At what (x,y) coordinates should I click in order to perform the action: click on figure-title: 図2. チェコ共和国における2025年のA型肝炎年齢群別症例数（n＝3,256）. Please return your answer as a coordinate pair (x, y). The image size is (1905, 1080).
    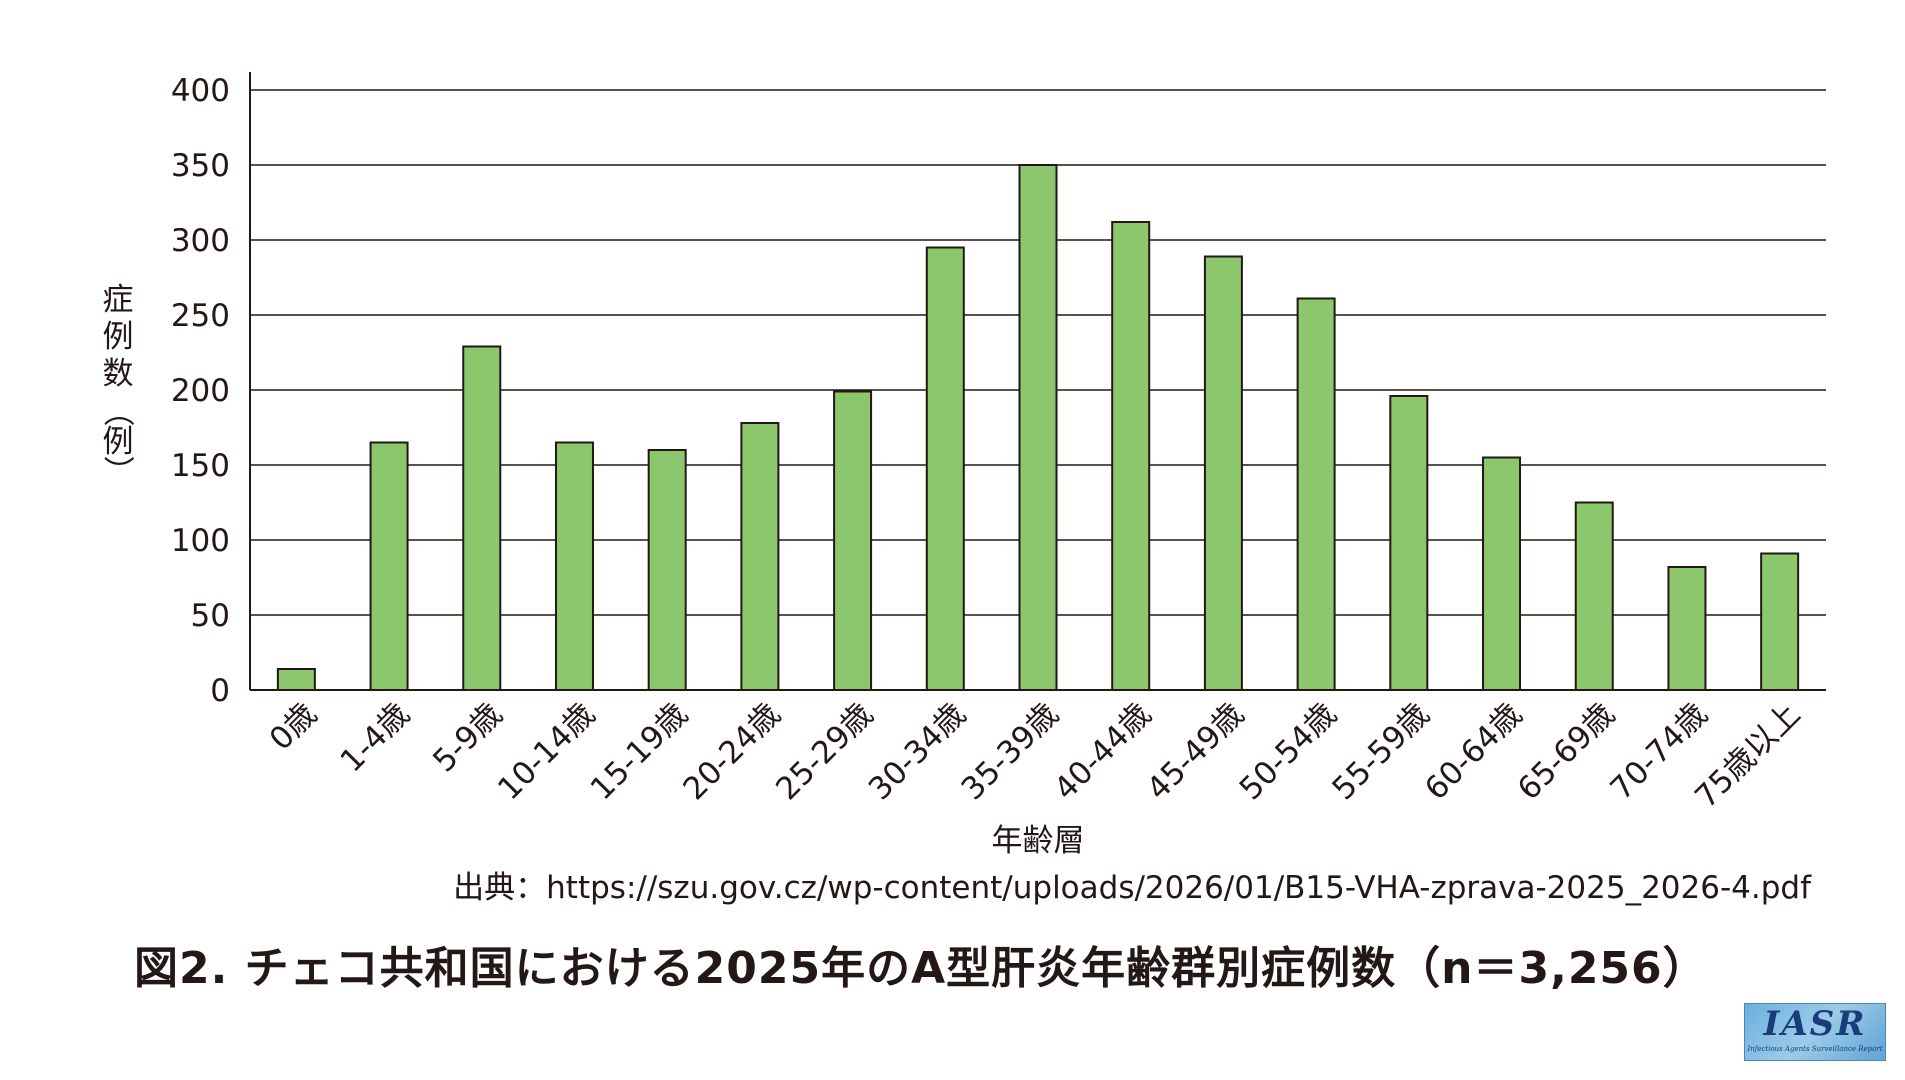
    Looking at the image, I should click on (921, 968).